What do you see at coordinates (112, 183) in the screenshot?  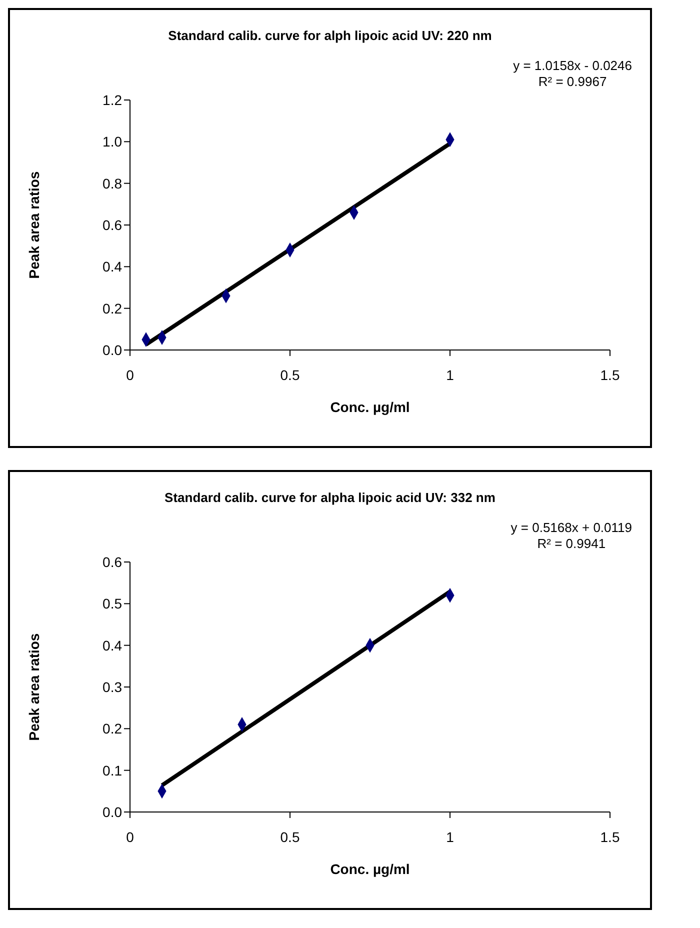 I see `y-tick-label: 0.8` at bounding box center [112, 183].